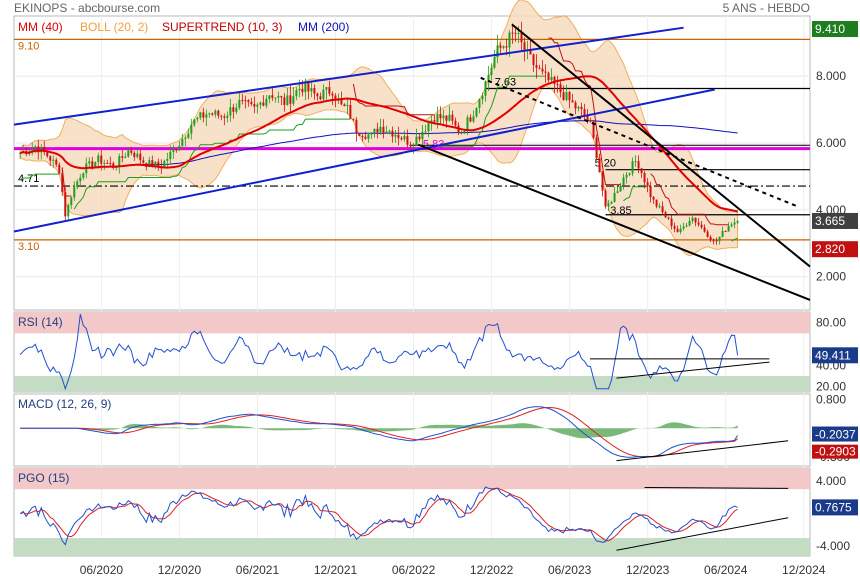 This screenshot has width=860, height=580. What do you see at coordinates (830, 221) in the screenshot?
I see `price-badge-label: 3.665` at bounding box center [830, 221].